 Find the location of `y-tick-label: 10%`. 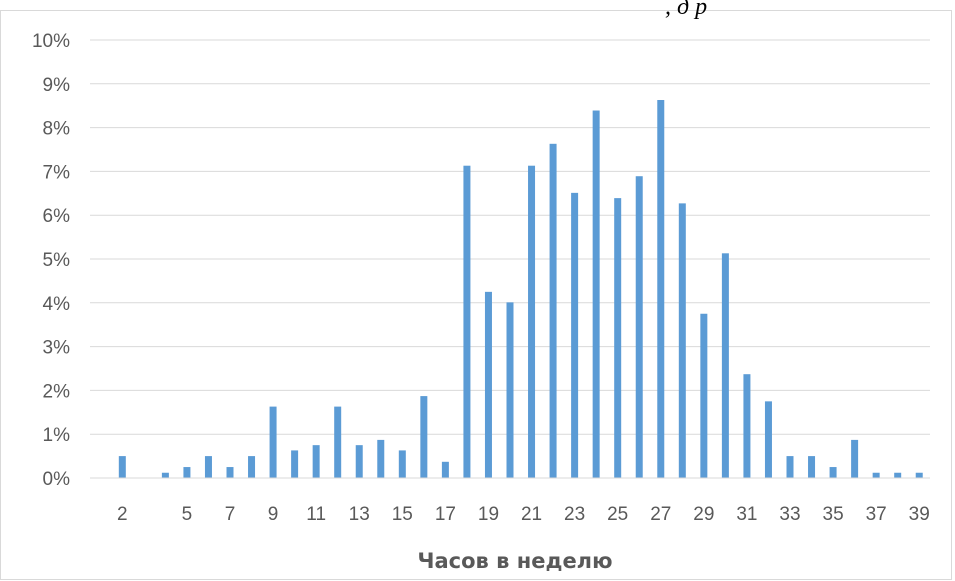

y-tick-label: 10% is located at coordinates (51, 41).